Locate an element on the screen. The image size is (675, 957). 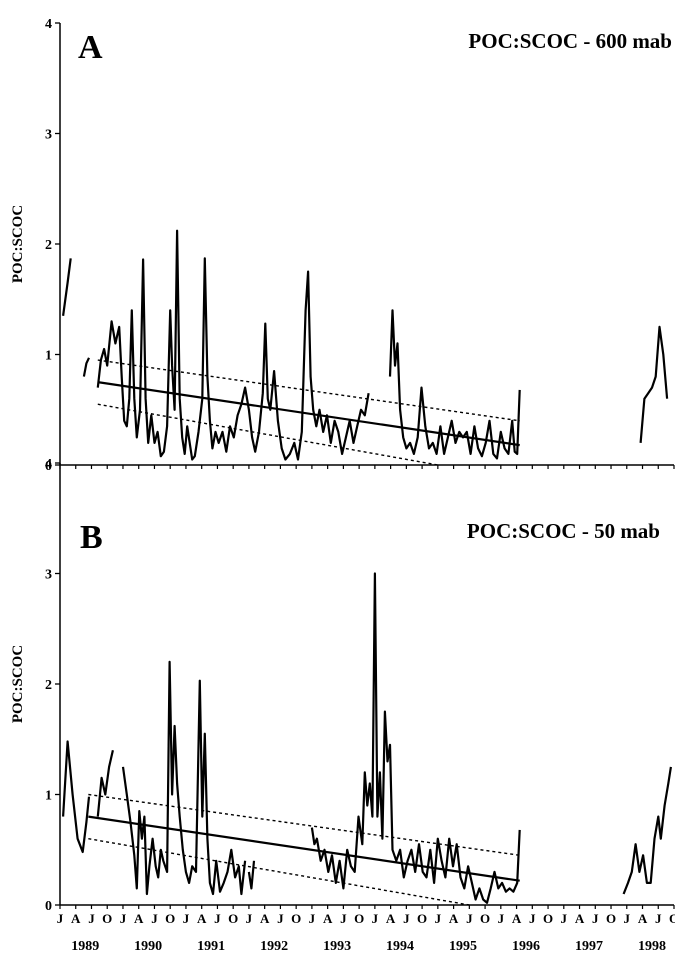
x-year-label: 1994 is located at coordinates (400, 946).